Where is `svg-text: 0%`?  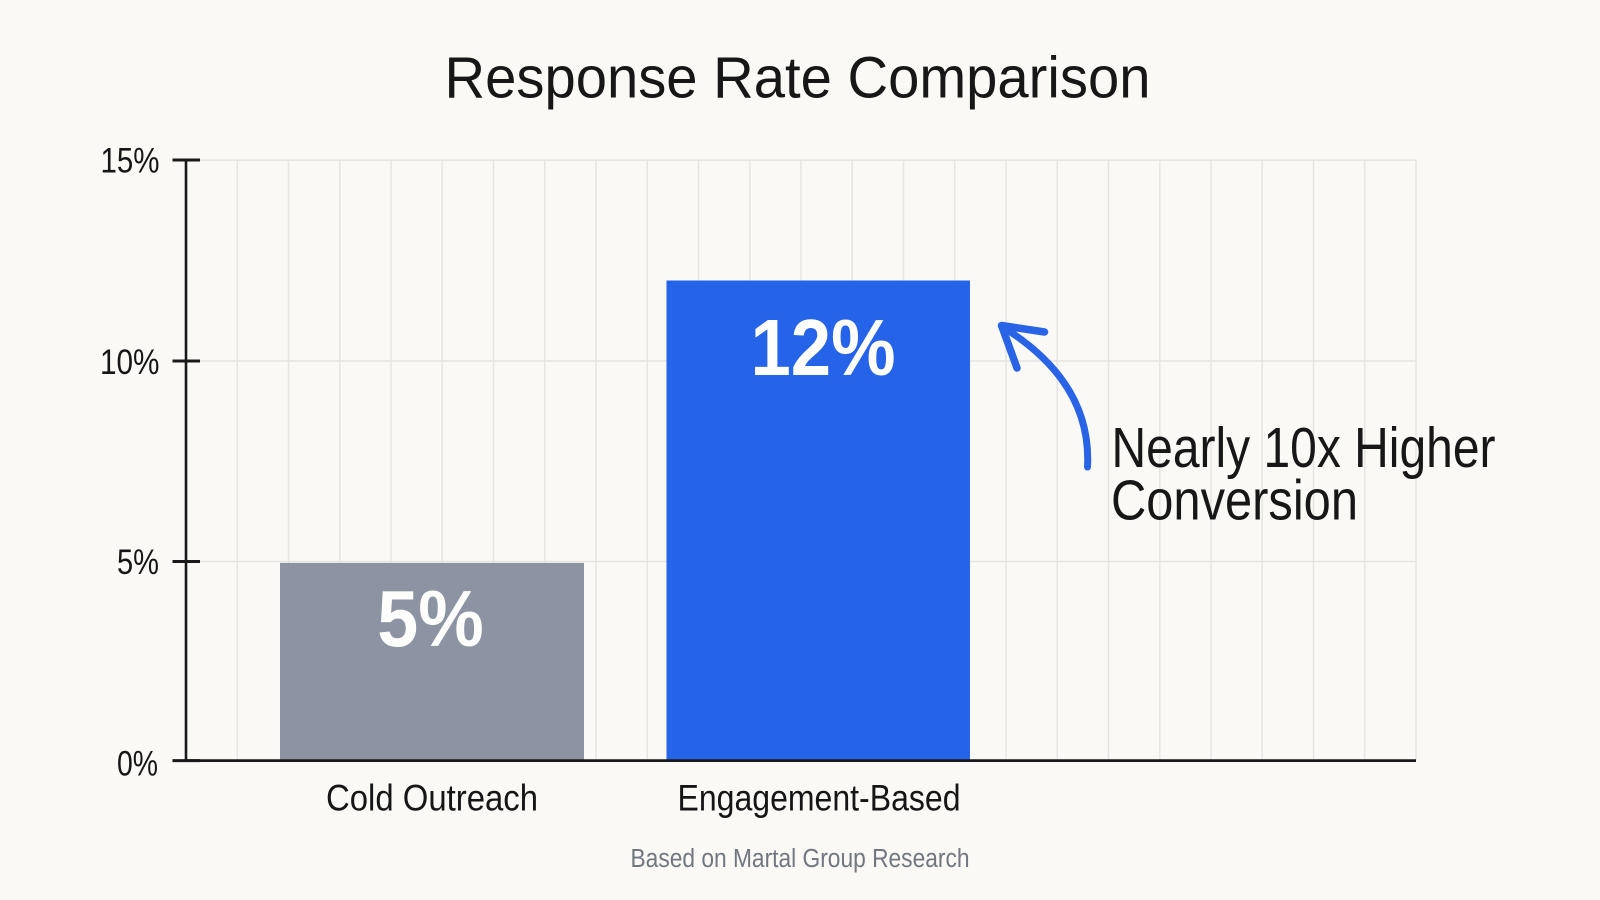
svg-text: 0% is located at coordinates (137, 764).